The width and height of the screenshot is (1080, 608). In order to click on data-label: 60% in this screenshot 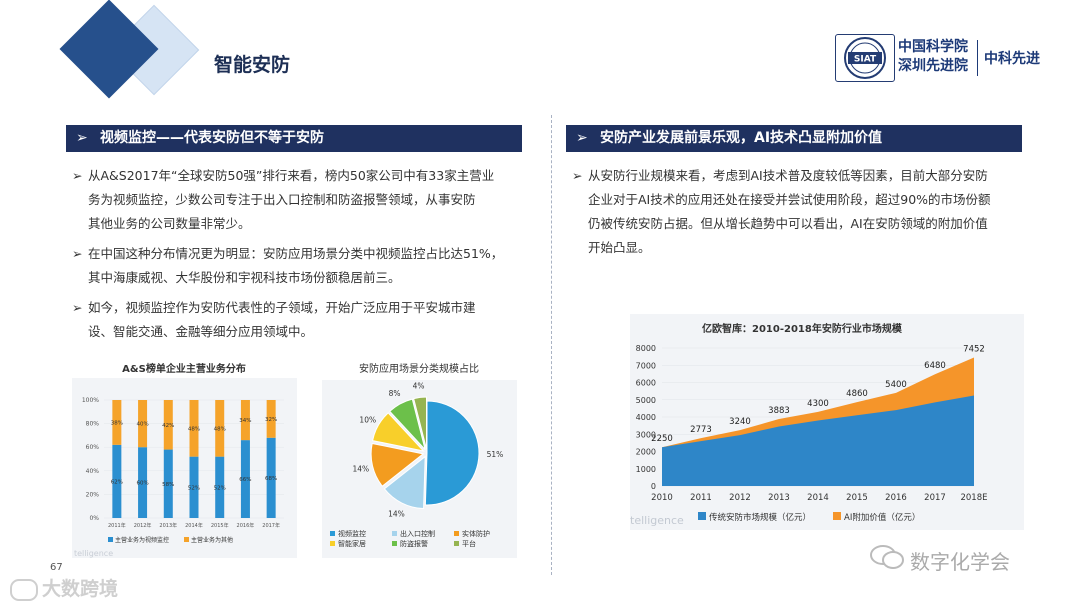, I will do `click(142, 484)`.